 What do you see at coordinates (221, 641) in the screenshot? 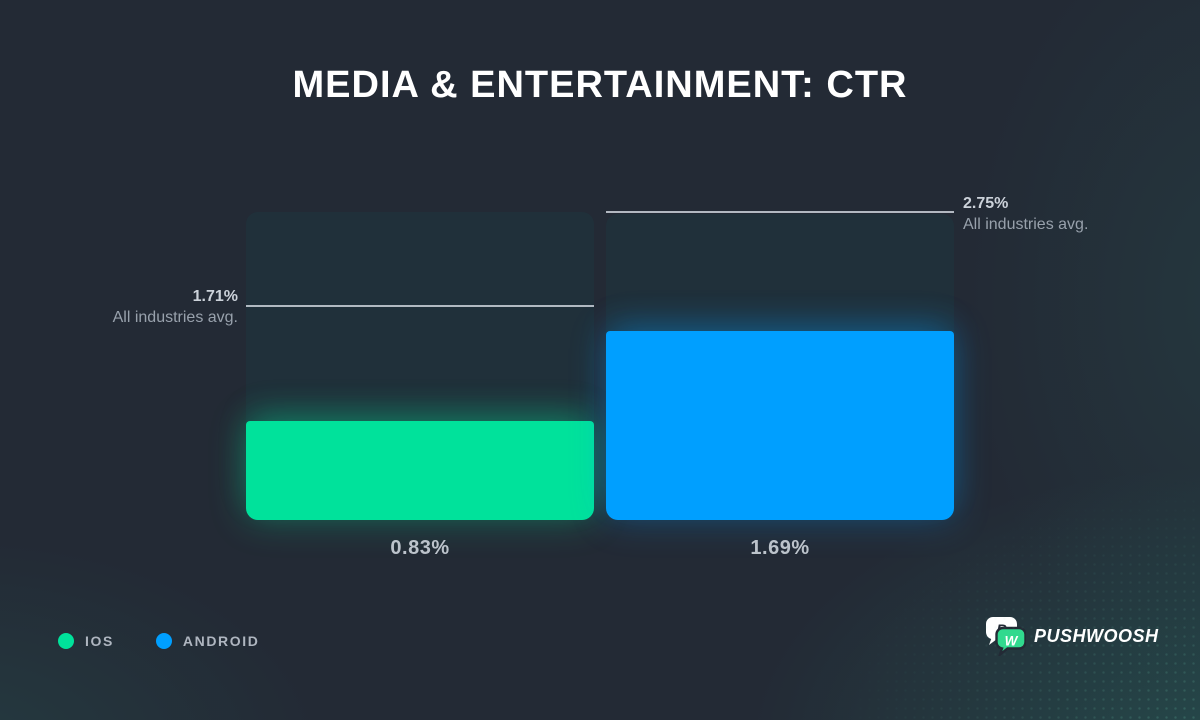
I see `legend-label-android: ANDROID` at bounding box center [221, 641].